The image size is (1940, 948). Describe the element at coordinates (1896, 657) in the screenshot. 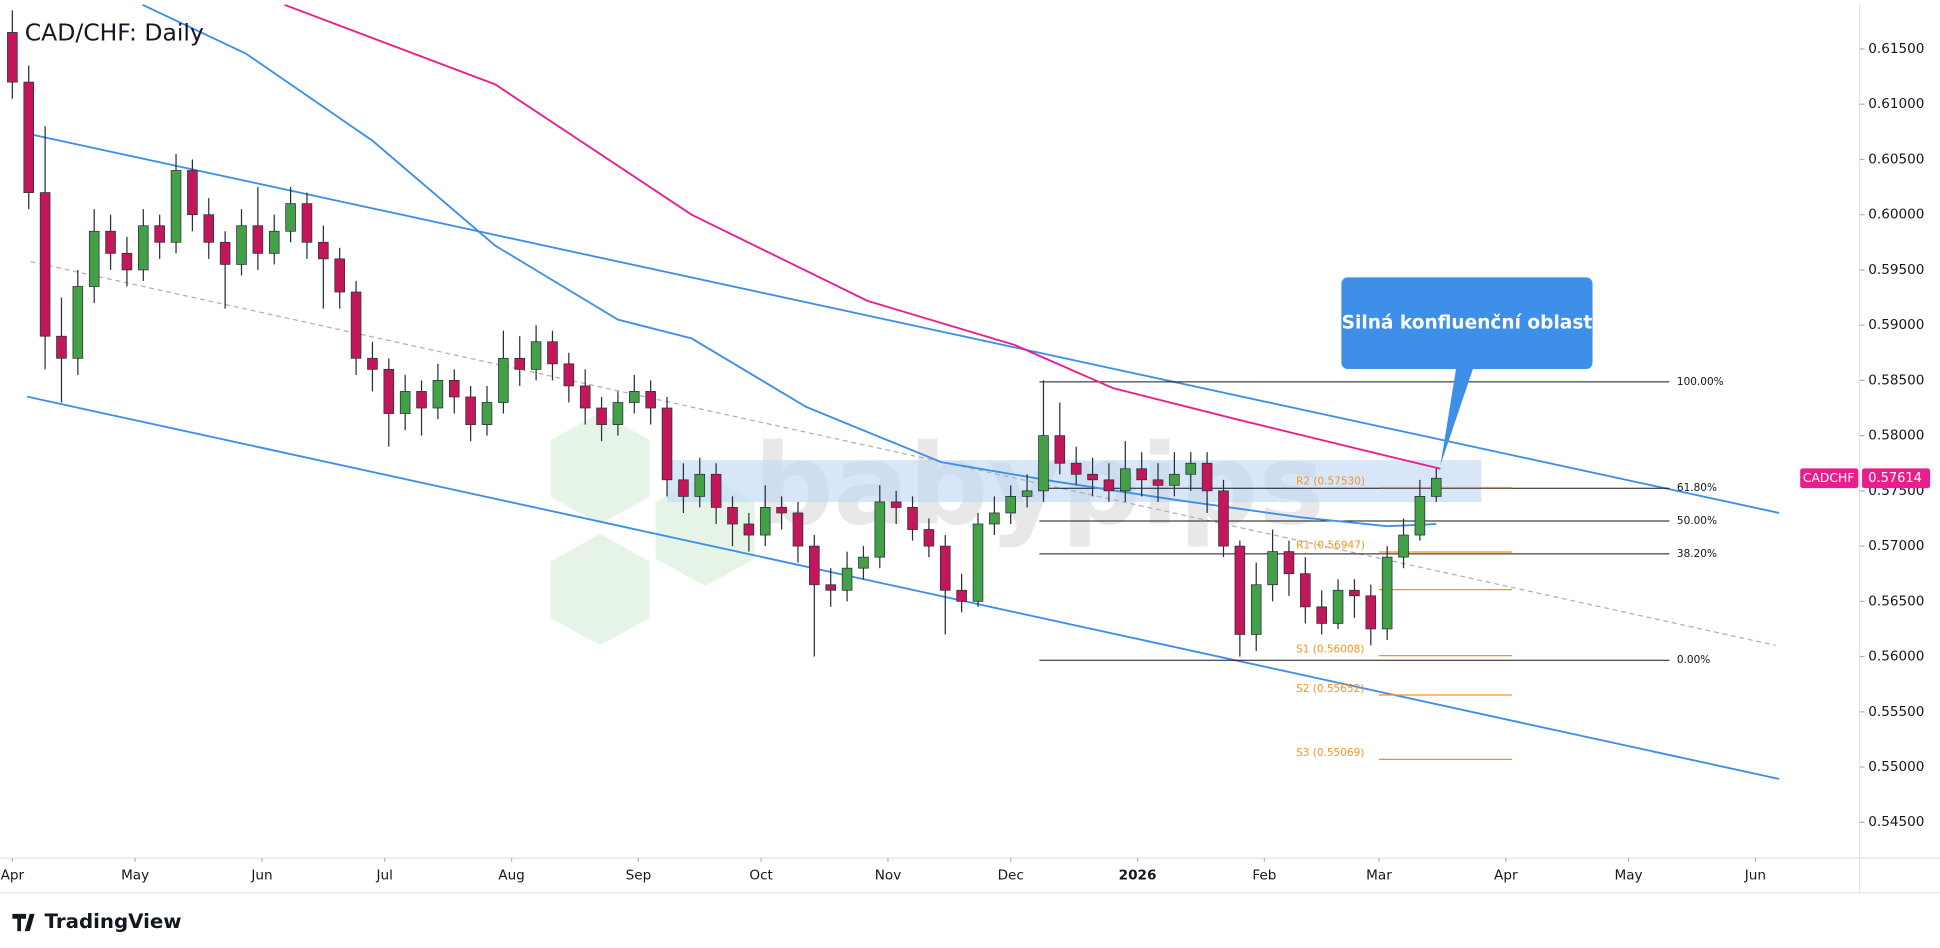

I see `y-tick-label: 0.56000` at that location.